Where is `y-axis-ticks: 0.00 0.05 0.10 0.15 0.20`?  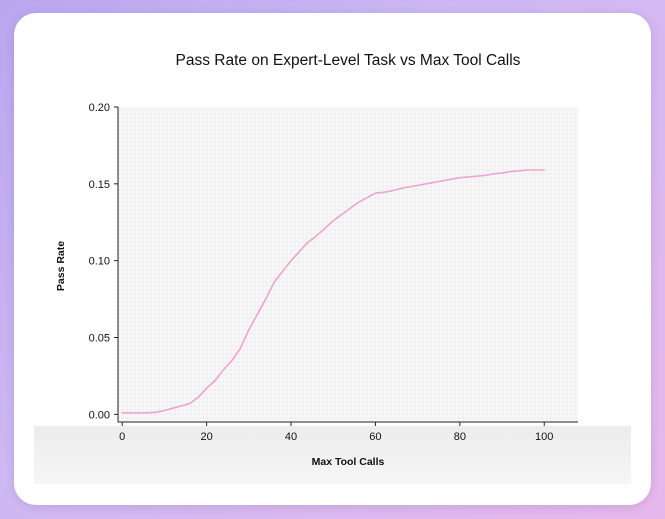 y-axis-ticks: 0.00 0.05 0.10 0.15 0.20 is located at coordinates (103, 261).